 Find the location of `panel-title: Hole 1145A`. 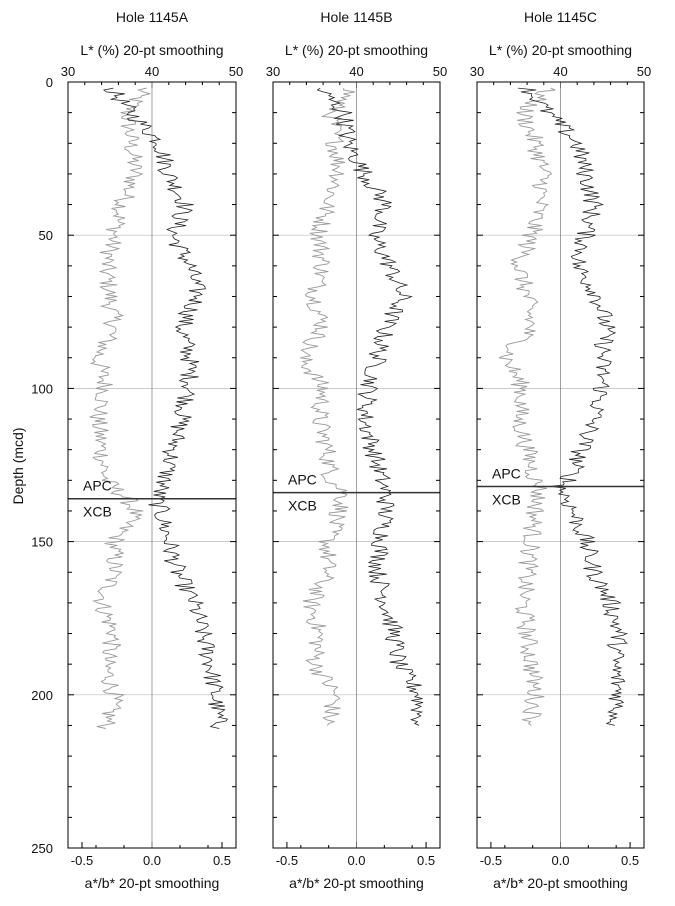

panel-title: Hole 1145A is located at coordinates (152, 17).